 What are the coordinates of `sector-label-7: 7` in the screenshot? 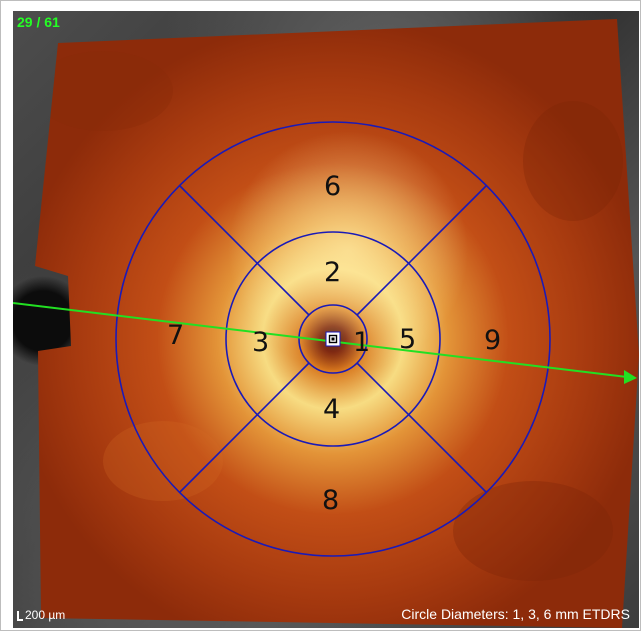 It's located at (175, 335).